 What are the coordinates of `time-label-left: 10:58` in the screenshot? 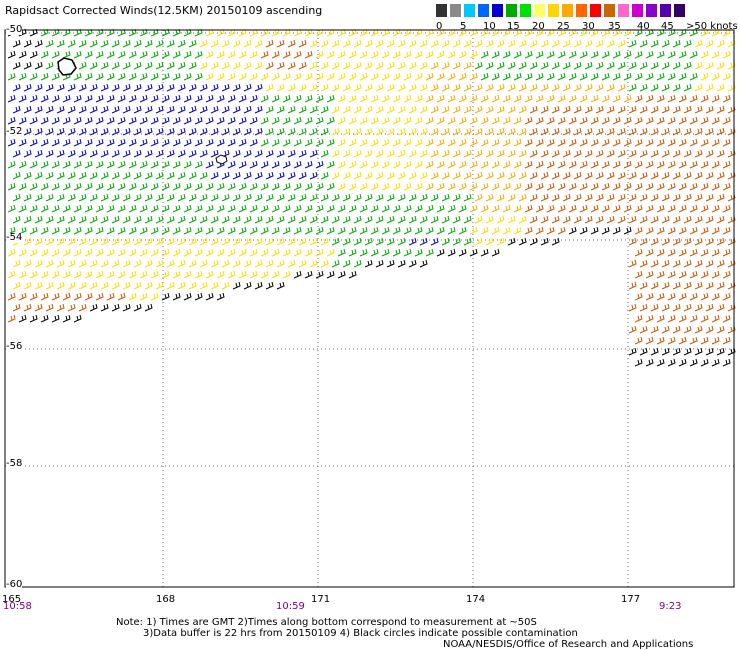 It's located at (17, 606).